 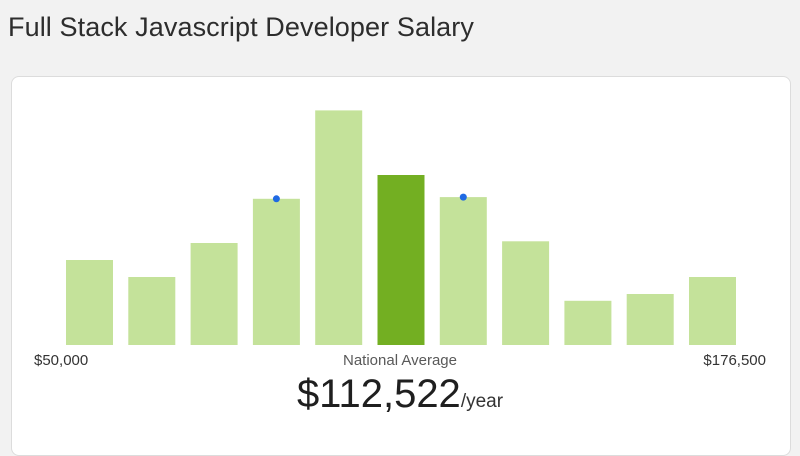 What do you see at coordinates (241, 27) in the screenshot?
I see `page-title: Full Stack Javascript Developer Salary` at bounding box center [241, 27].